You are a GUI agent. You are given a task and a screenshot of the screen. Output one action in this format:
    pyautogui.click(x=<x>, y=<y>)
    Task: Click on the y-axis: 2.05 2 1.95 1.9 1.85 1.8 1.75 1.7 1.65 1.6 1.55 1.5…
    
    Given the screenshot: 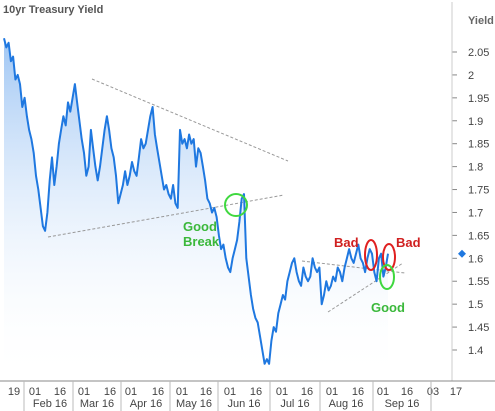 What is the action you would take?
    pyautogui.click(x=470, y=191)
    